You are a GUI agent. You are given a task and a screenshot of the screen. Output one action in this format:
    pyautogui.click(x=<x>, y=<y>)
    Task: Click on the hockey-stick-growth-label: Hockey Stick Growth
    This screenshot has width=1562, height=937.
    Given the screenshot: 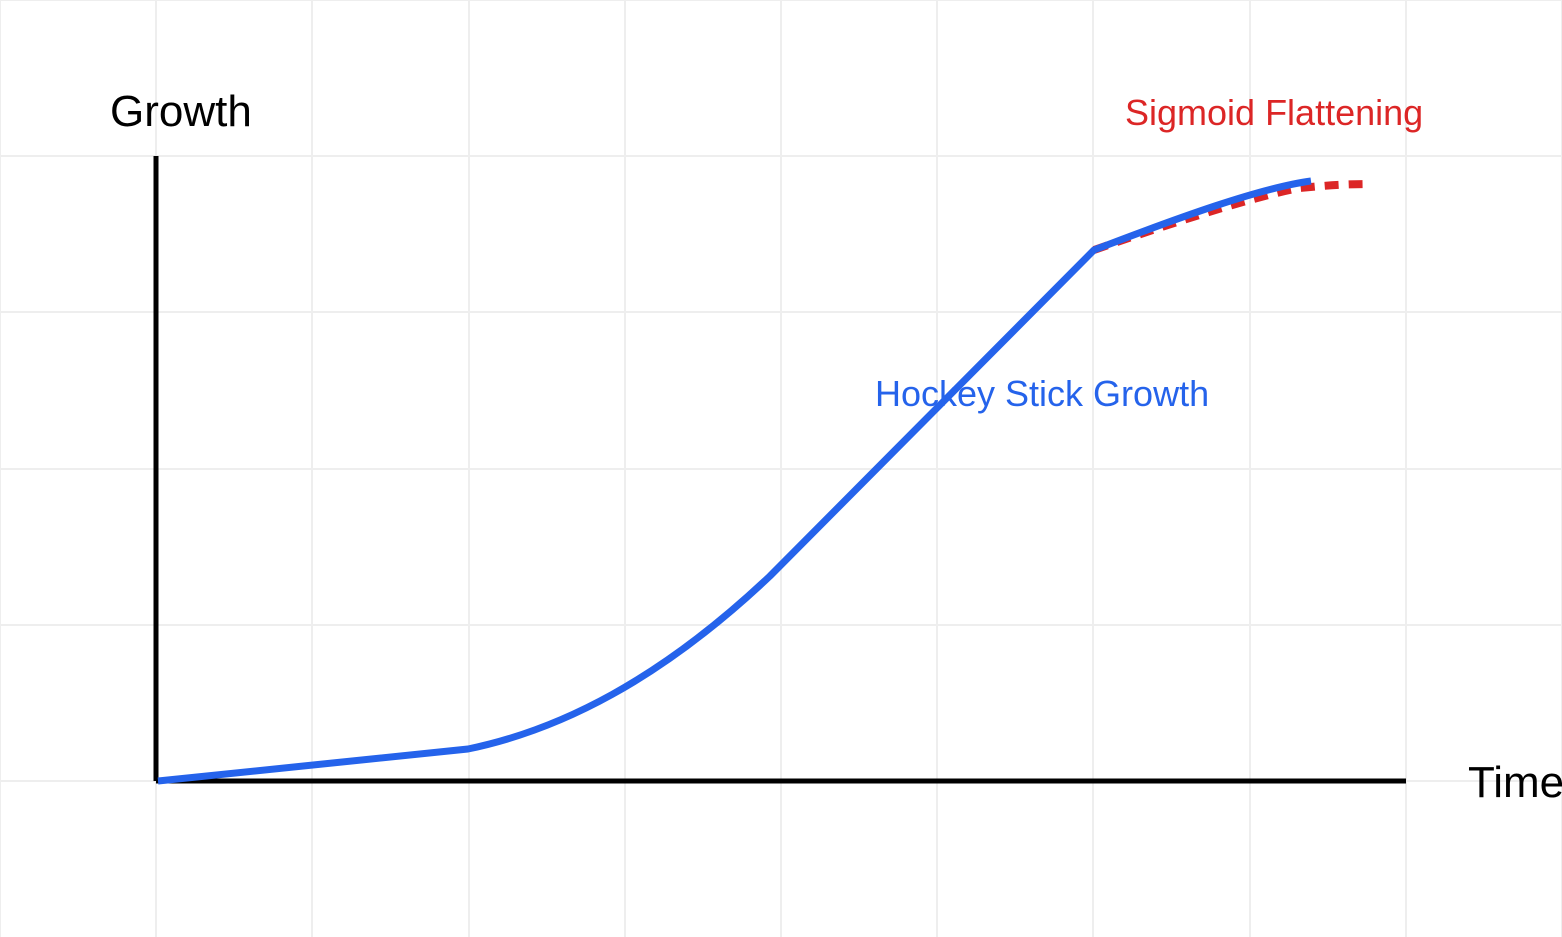 What is the action you would take?
    pyautogui.click(x=1042, y=393)
    